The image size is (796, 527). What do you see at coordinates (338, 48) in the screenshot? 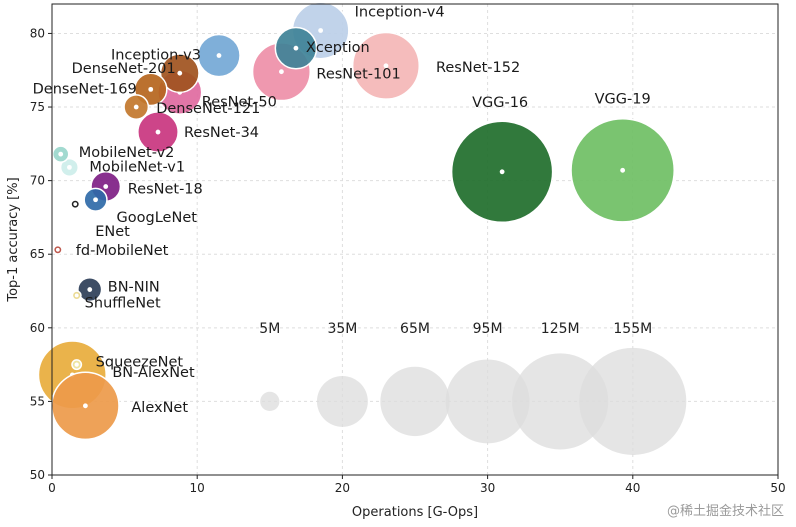
I see `bubble-label-xception: Xception` at bounding box center [338, 48].